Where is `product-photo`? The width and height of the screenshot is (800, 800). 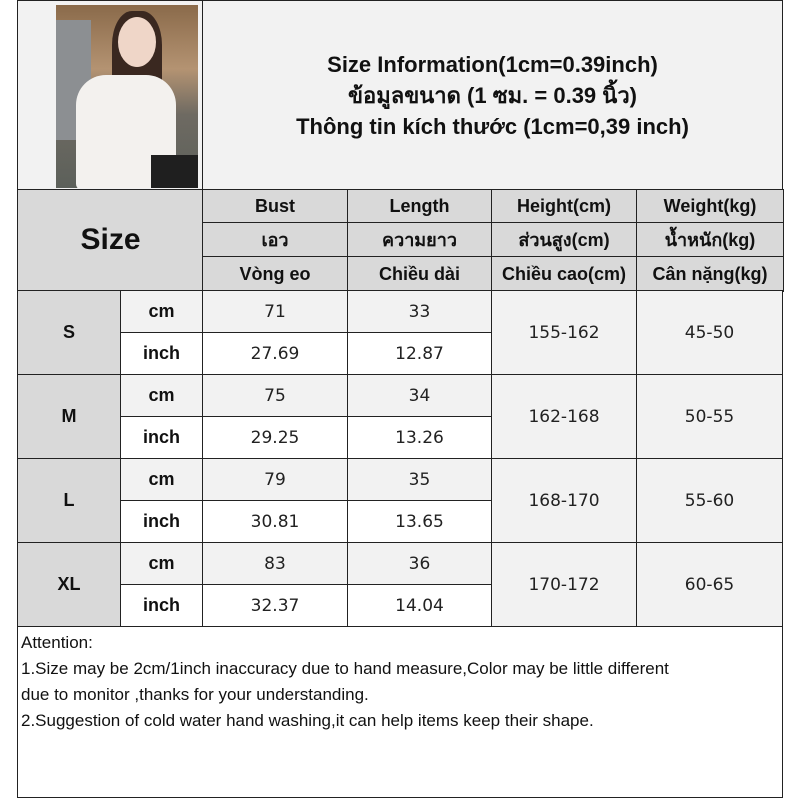
product-photo is located at coordinates (127, 96).